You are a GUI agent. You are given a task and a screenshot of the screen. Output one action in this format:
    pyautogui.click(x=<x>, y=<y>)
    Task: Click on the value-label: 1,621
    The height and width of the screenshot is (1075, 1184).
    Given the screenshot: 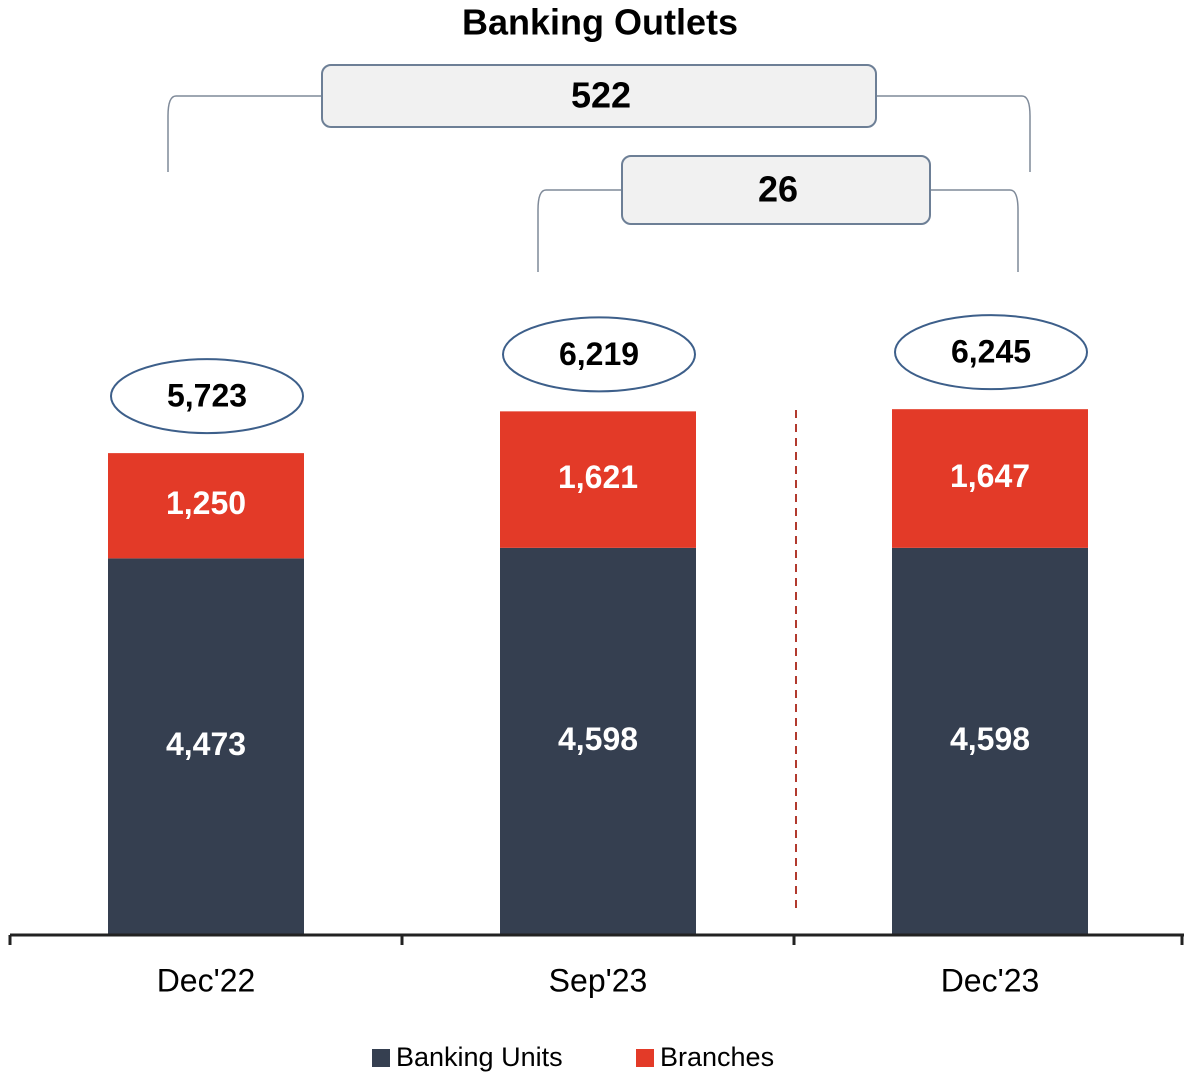 What is the action you would take?
    pyautogui.click(x=598, y=477)
    